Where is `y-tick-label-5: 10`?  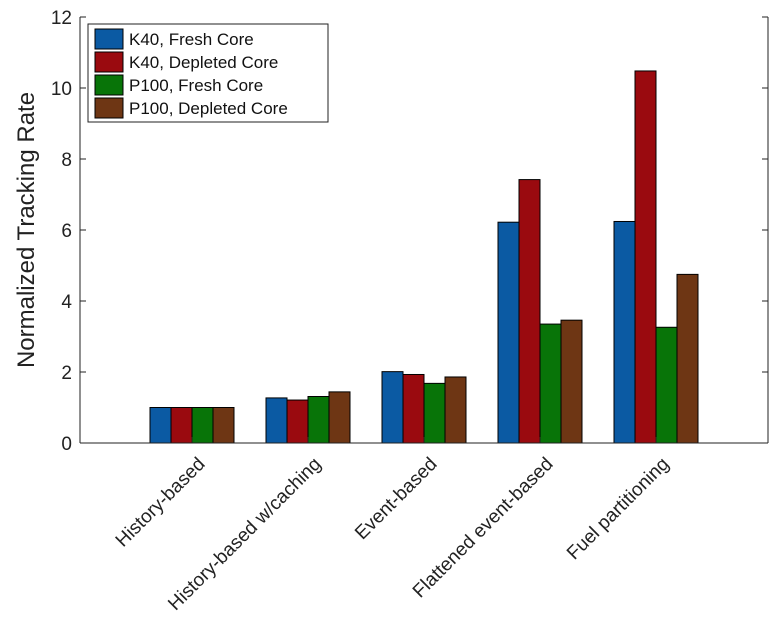 y-tick-label-5: 10 is located at coordinates (61, 89).